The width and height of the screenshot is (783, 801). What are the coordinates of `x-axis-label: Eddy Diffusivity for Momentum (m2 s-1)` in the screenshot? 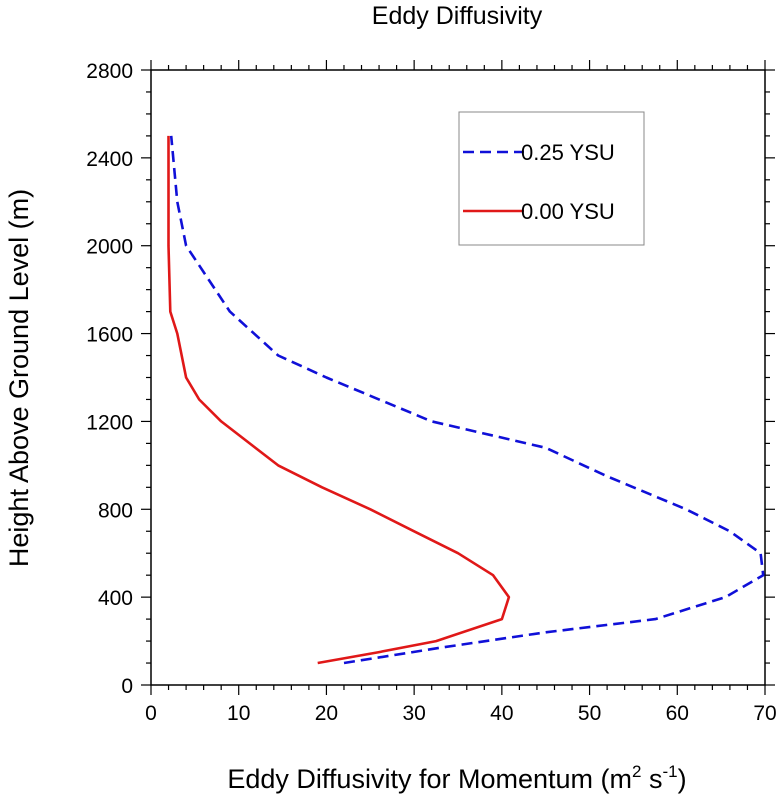 It's located at (456, 778).